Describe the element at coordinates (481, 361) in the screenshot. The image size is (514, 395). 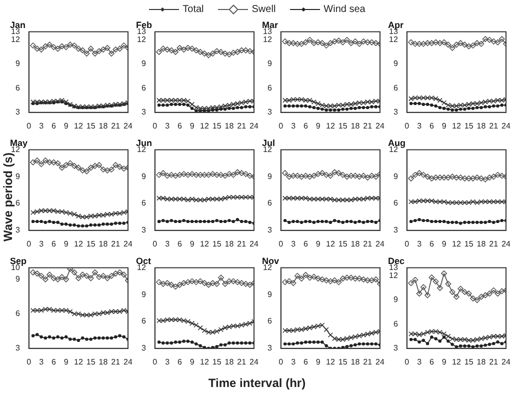
I see `x-tick-label: 18` at that location.